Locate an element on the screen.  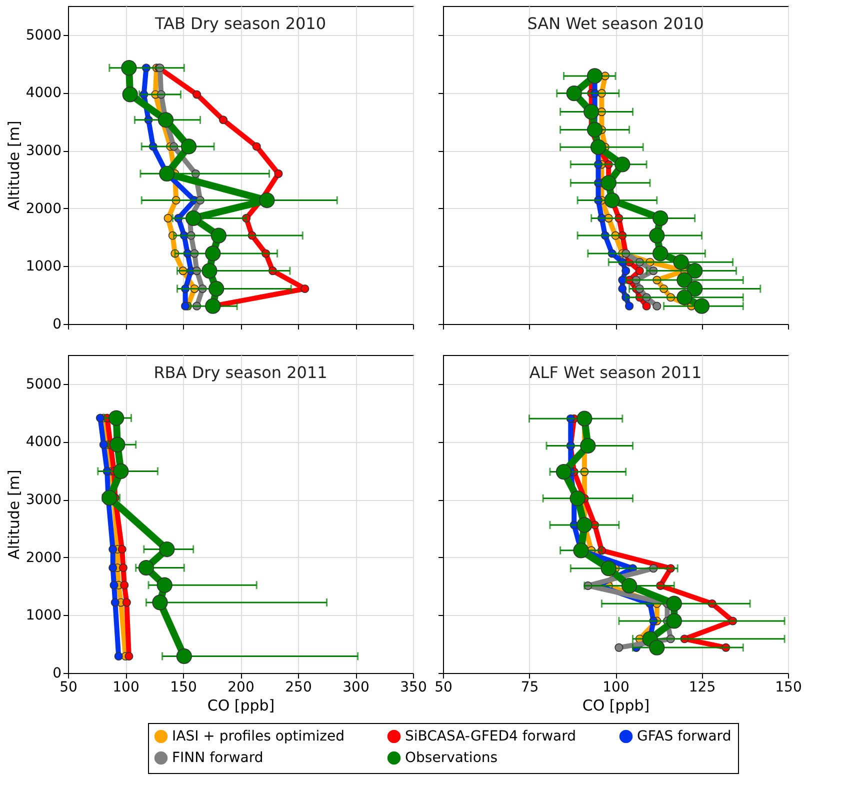
text: RBA Dry season 2011 is located at coordinates (241, 372).